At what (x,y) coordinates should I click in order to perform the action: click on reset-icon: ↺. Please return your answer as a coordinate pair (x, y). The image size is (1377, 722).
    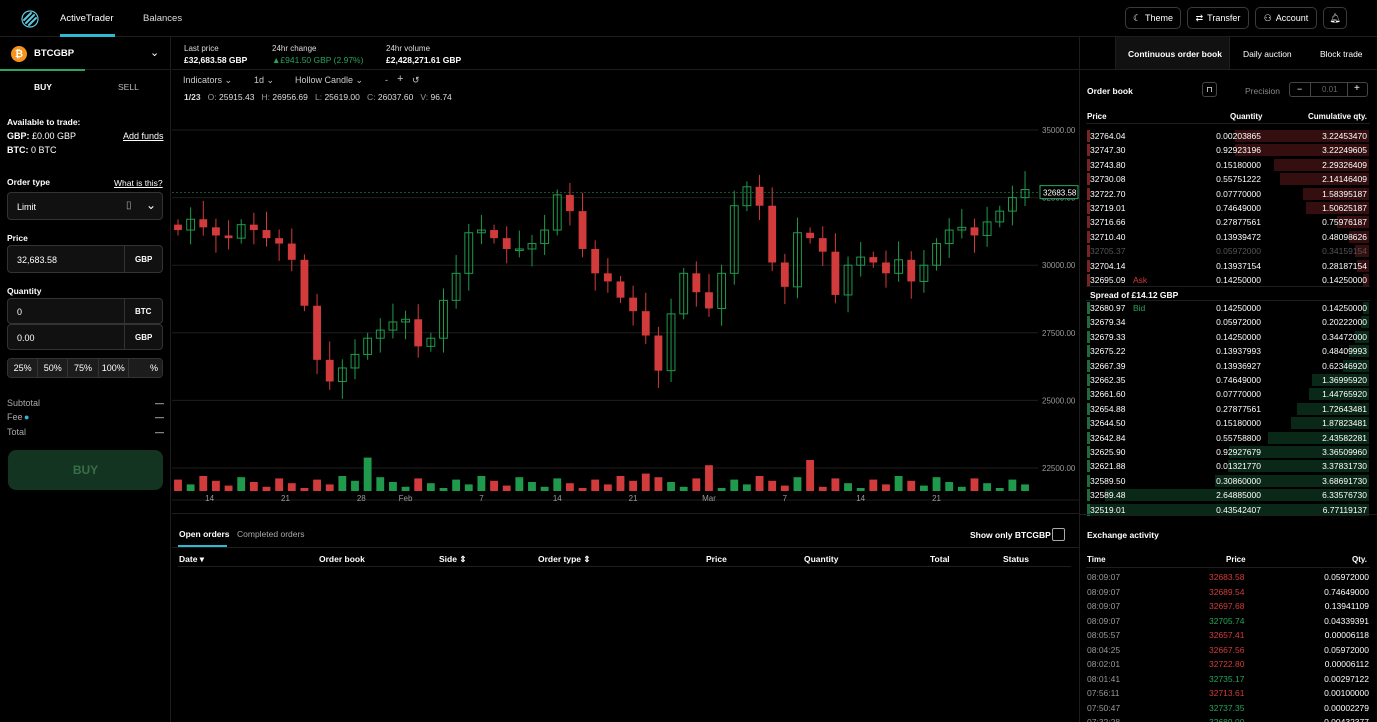
    Looking at the image, I should click on (416, 80).